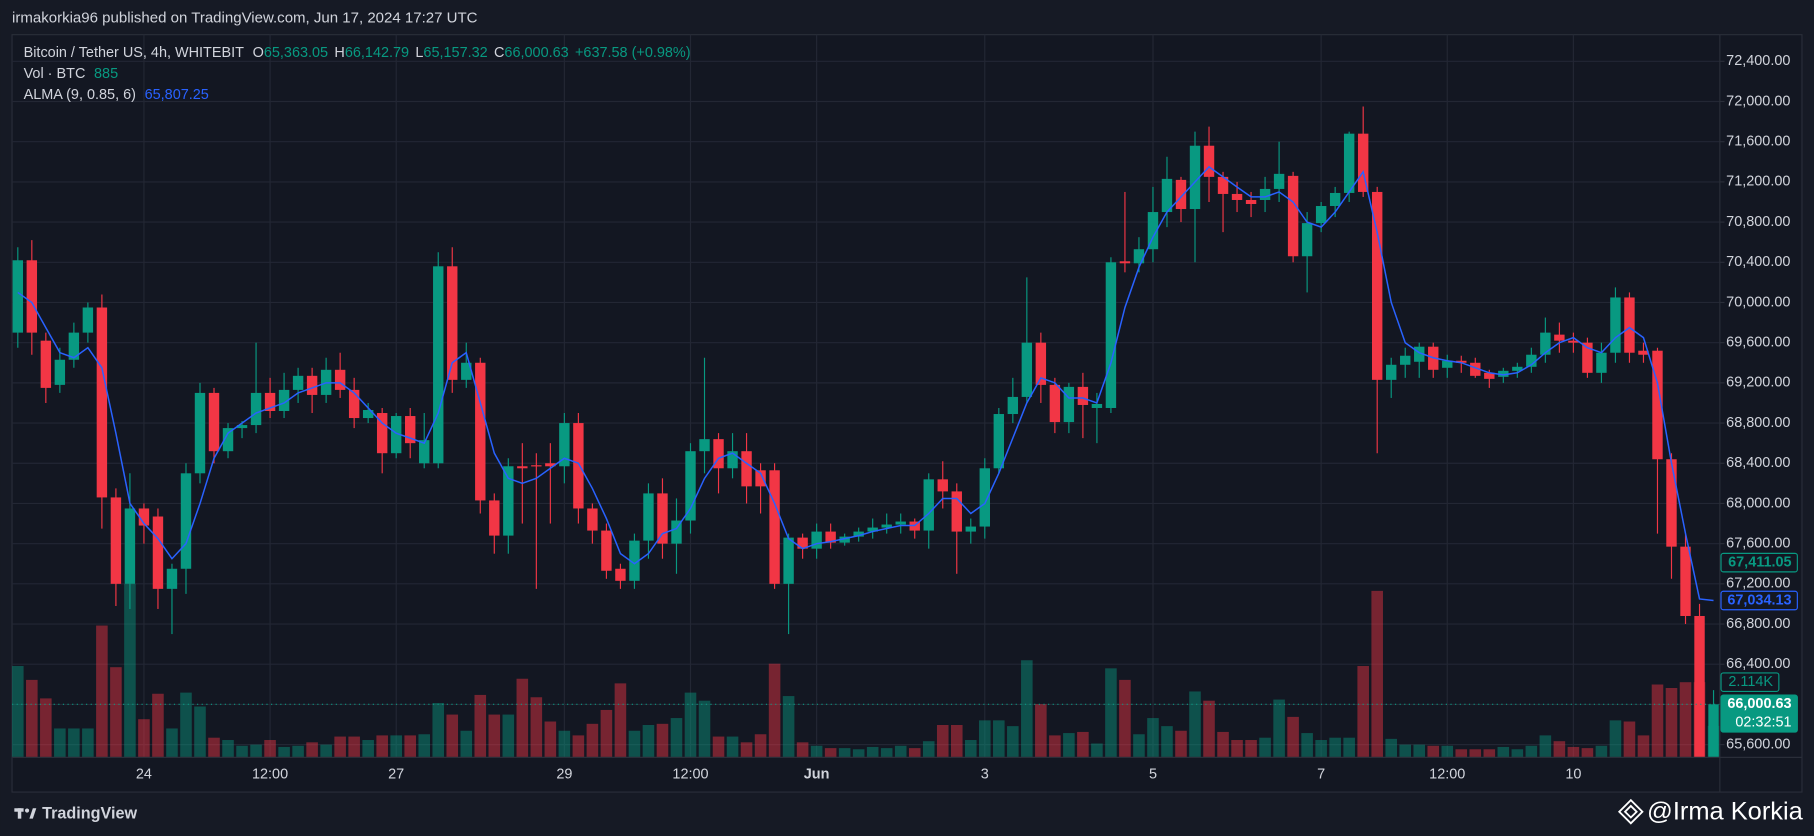 Image resolution: width=1814 pixels, height=836 pixels. I want to click on footer-author: @Irma Korkia, so click(1725, 812).